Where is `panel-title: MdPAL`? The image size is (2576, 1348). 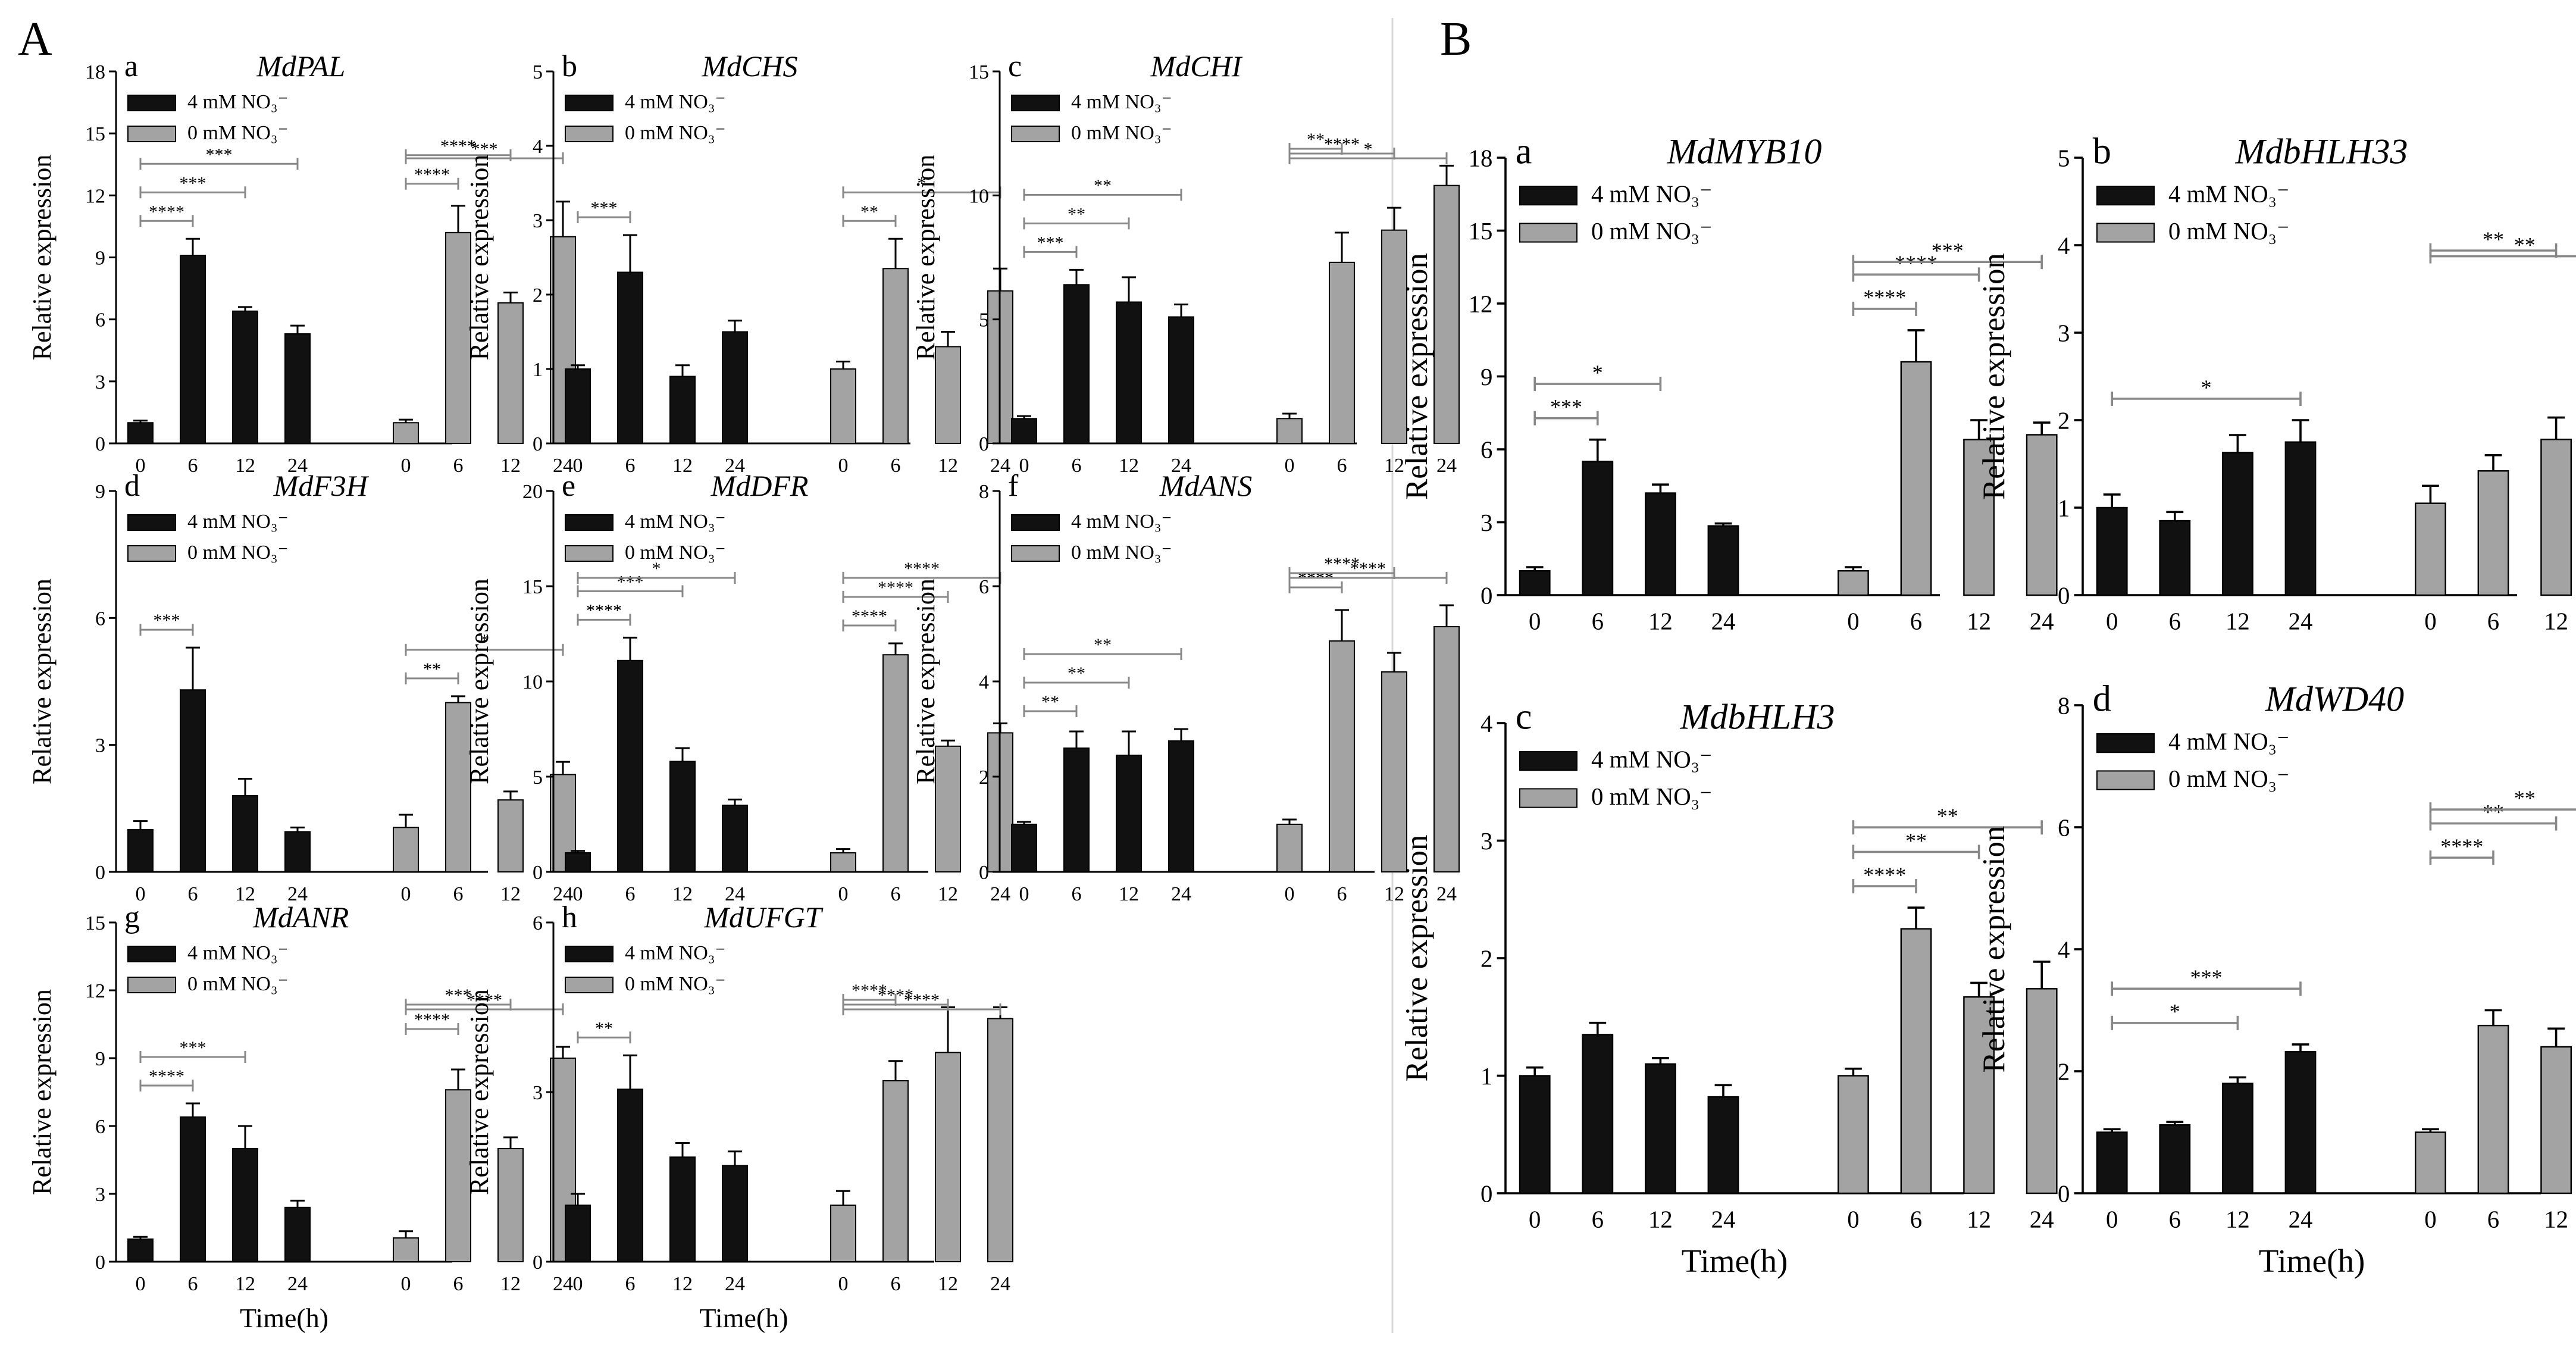 panel-title: MdPAL is located at coordinates (300, 66).